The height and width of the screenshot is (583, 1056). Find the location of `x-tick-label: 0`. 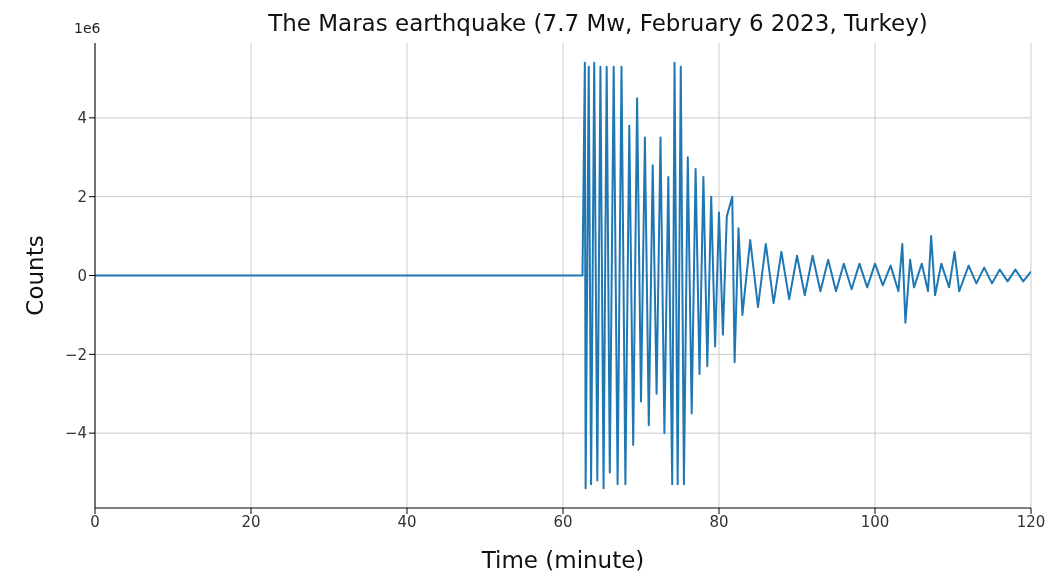

x-tick-label: 0 is located at coordinates (95, 521).